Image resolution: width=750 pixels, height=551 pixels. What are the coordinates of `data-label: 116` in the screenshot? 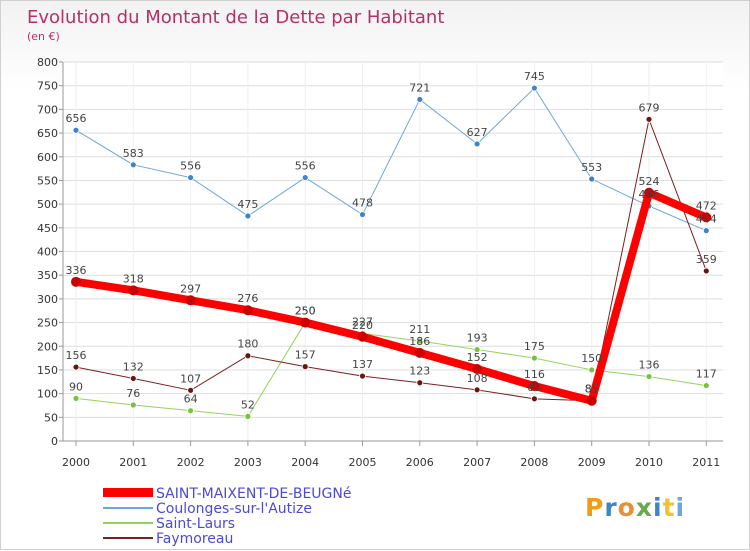 It's located at (534, 374).